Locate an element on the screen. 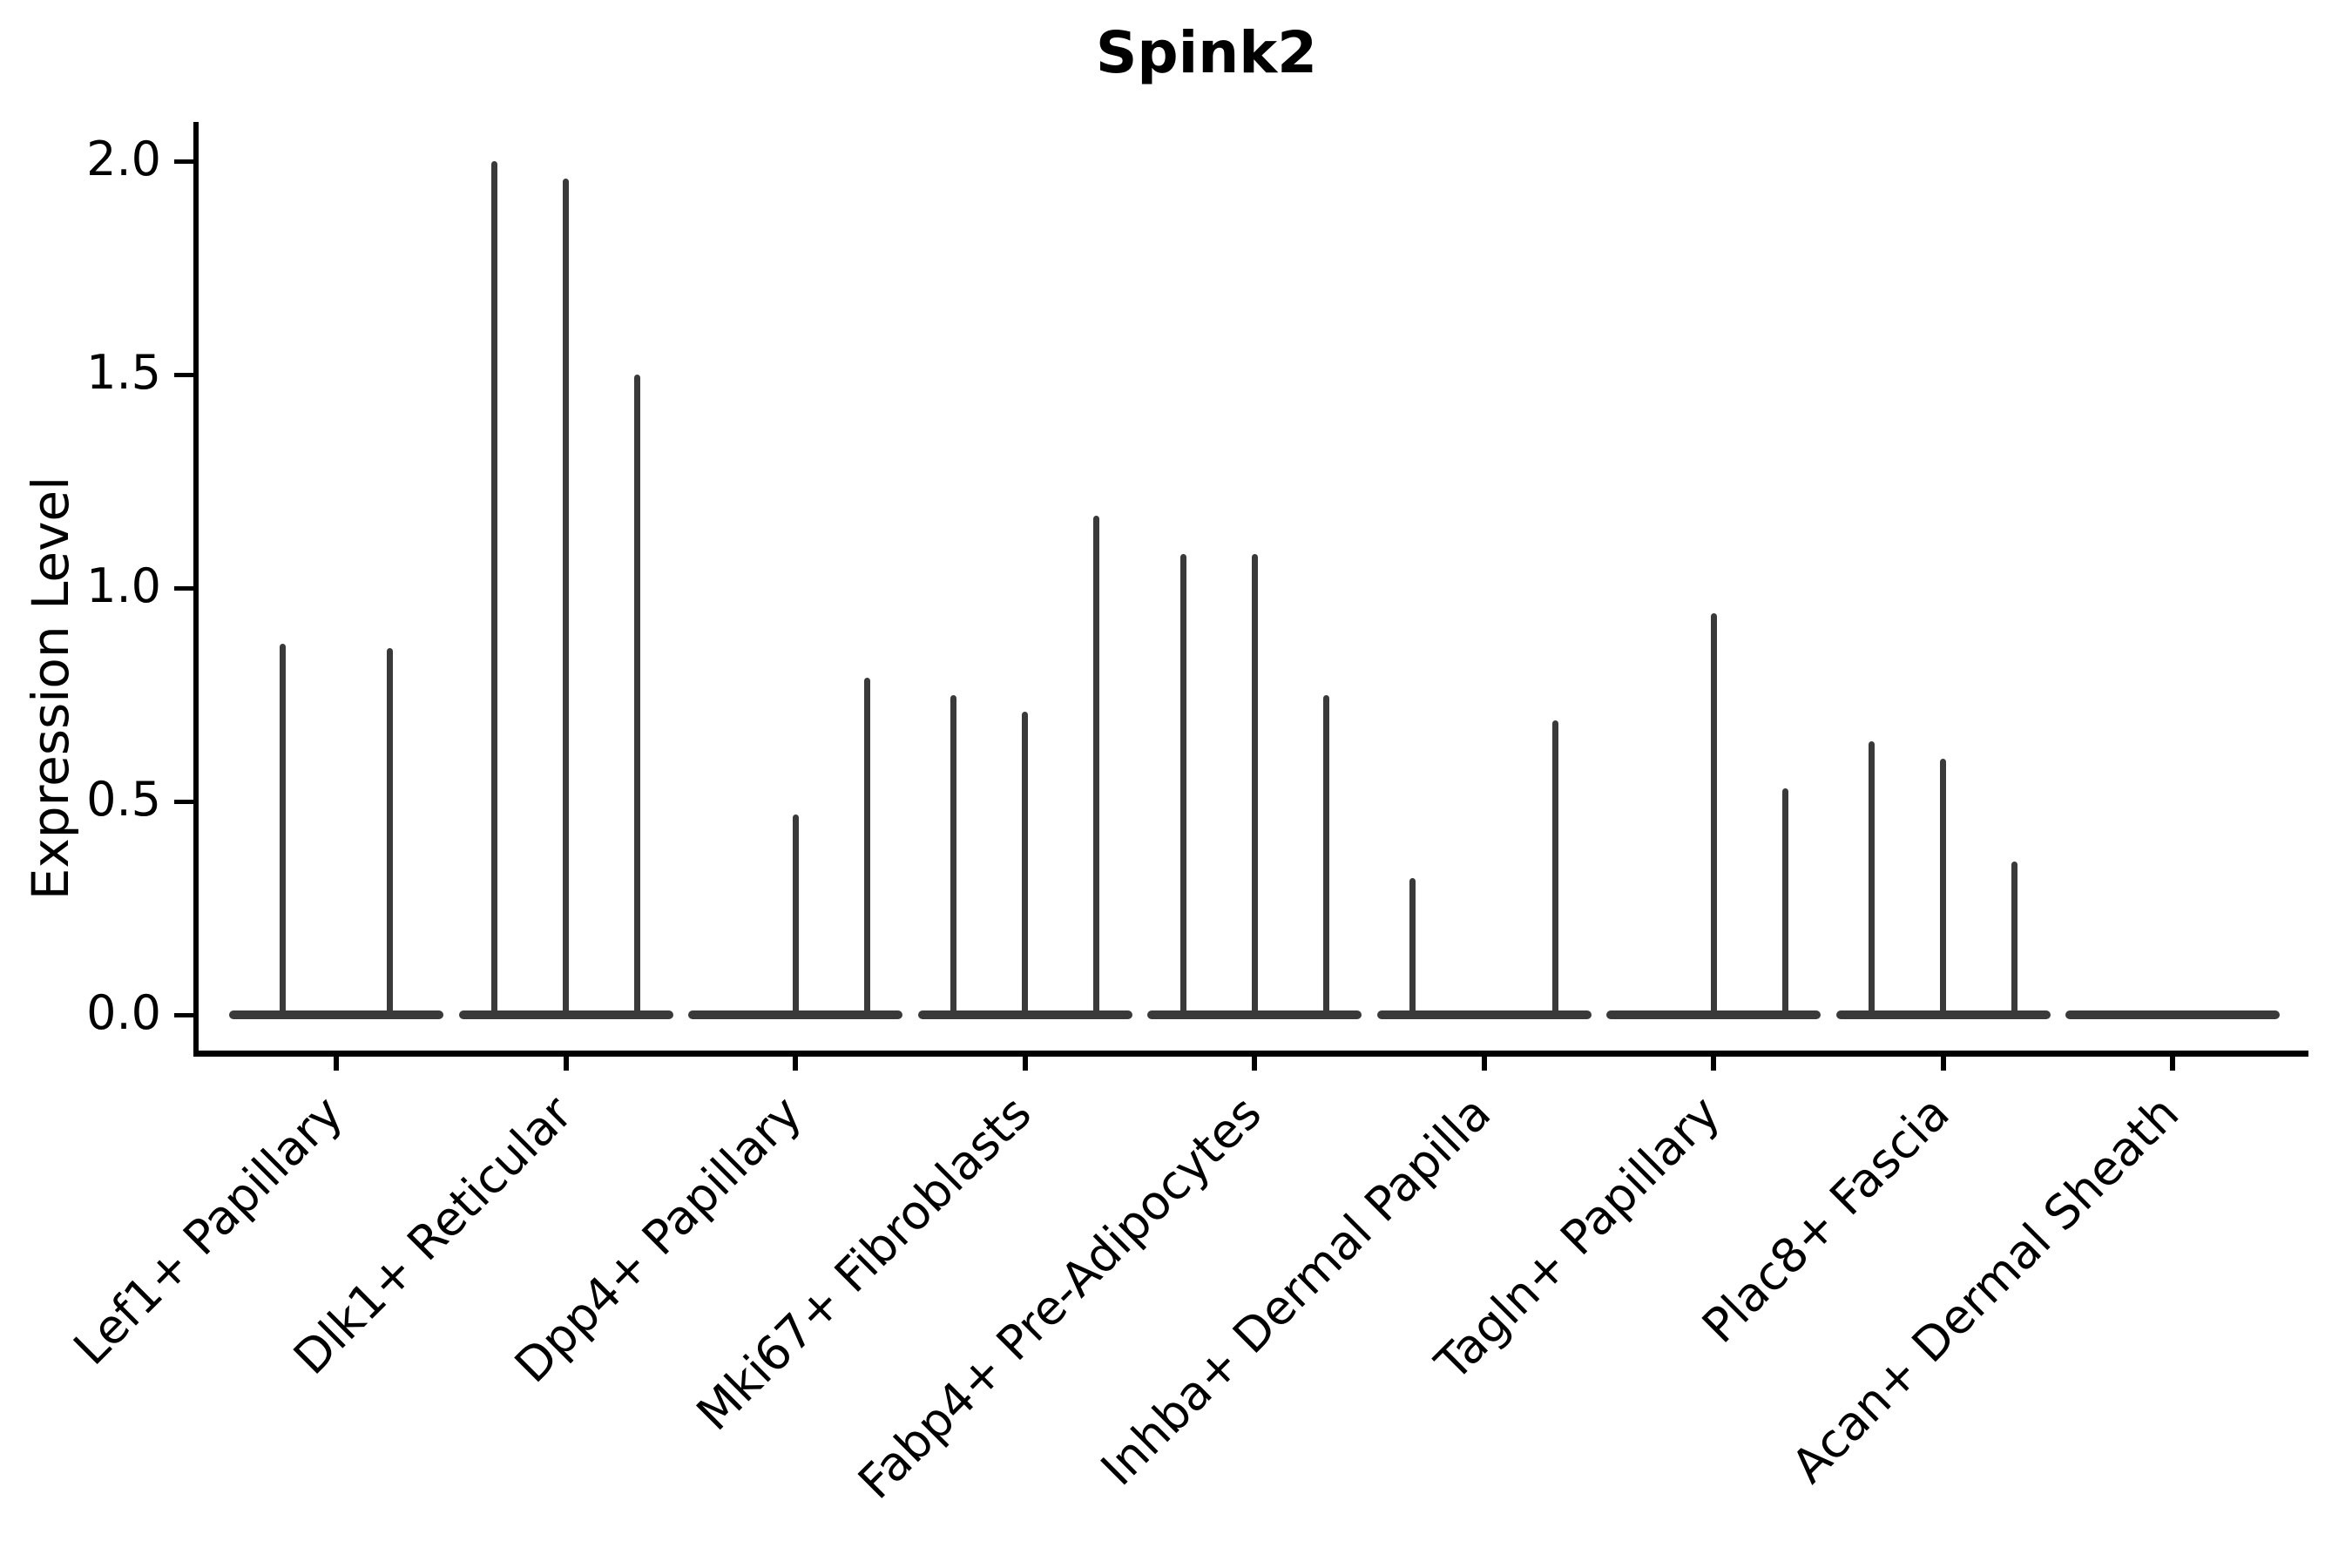 This screenshot has height=1568, width=2352. chart-title: Spink2 is located at coordinates (1206, 52).